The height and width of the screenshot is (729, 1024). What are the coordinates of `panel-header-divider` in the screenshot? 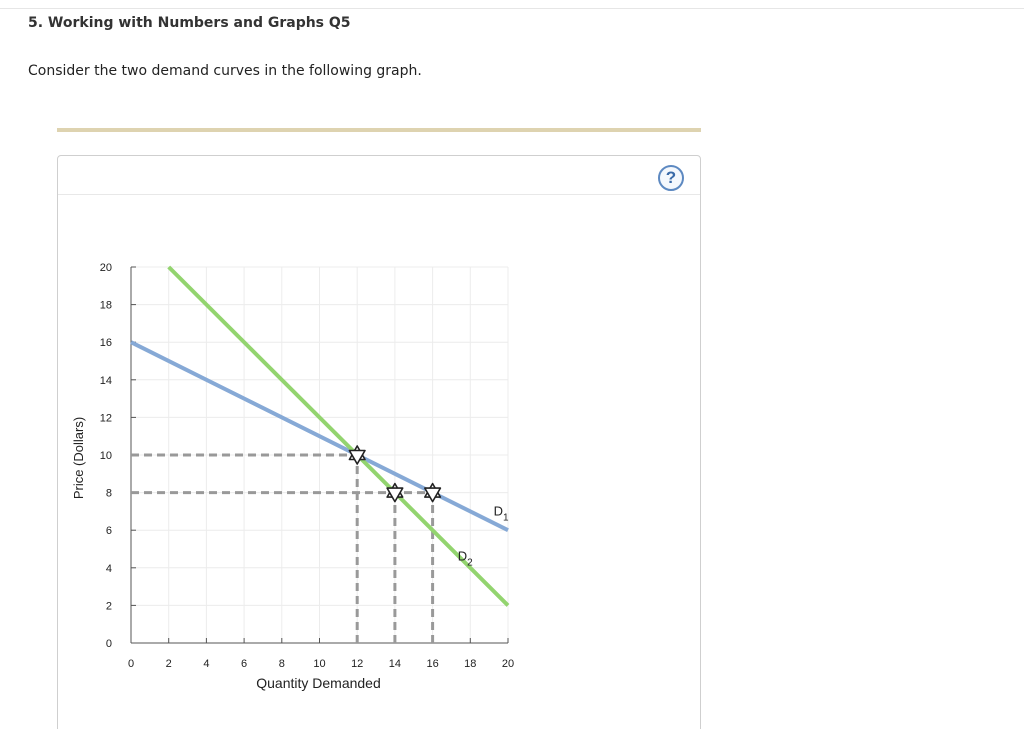 It's located at (379, 194).